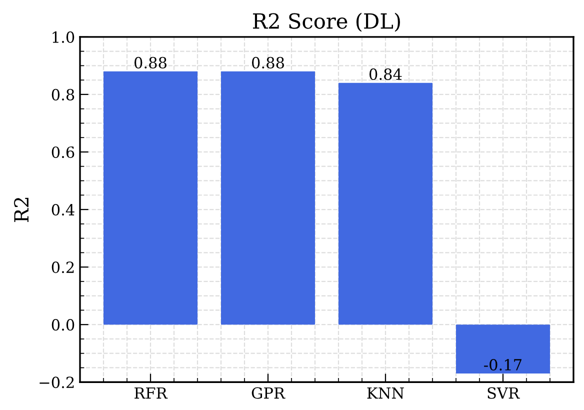 Image resolution: width=584 pixels, height=410 pixels. Describe the element at coordinates (326, 22) in the screenshot. I see `chart-title: R2 Score (DL)` at that location.